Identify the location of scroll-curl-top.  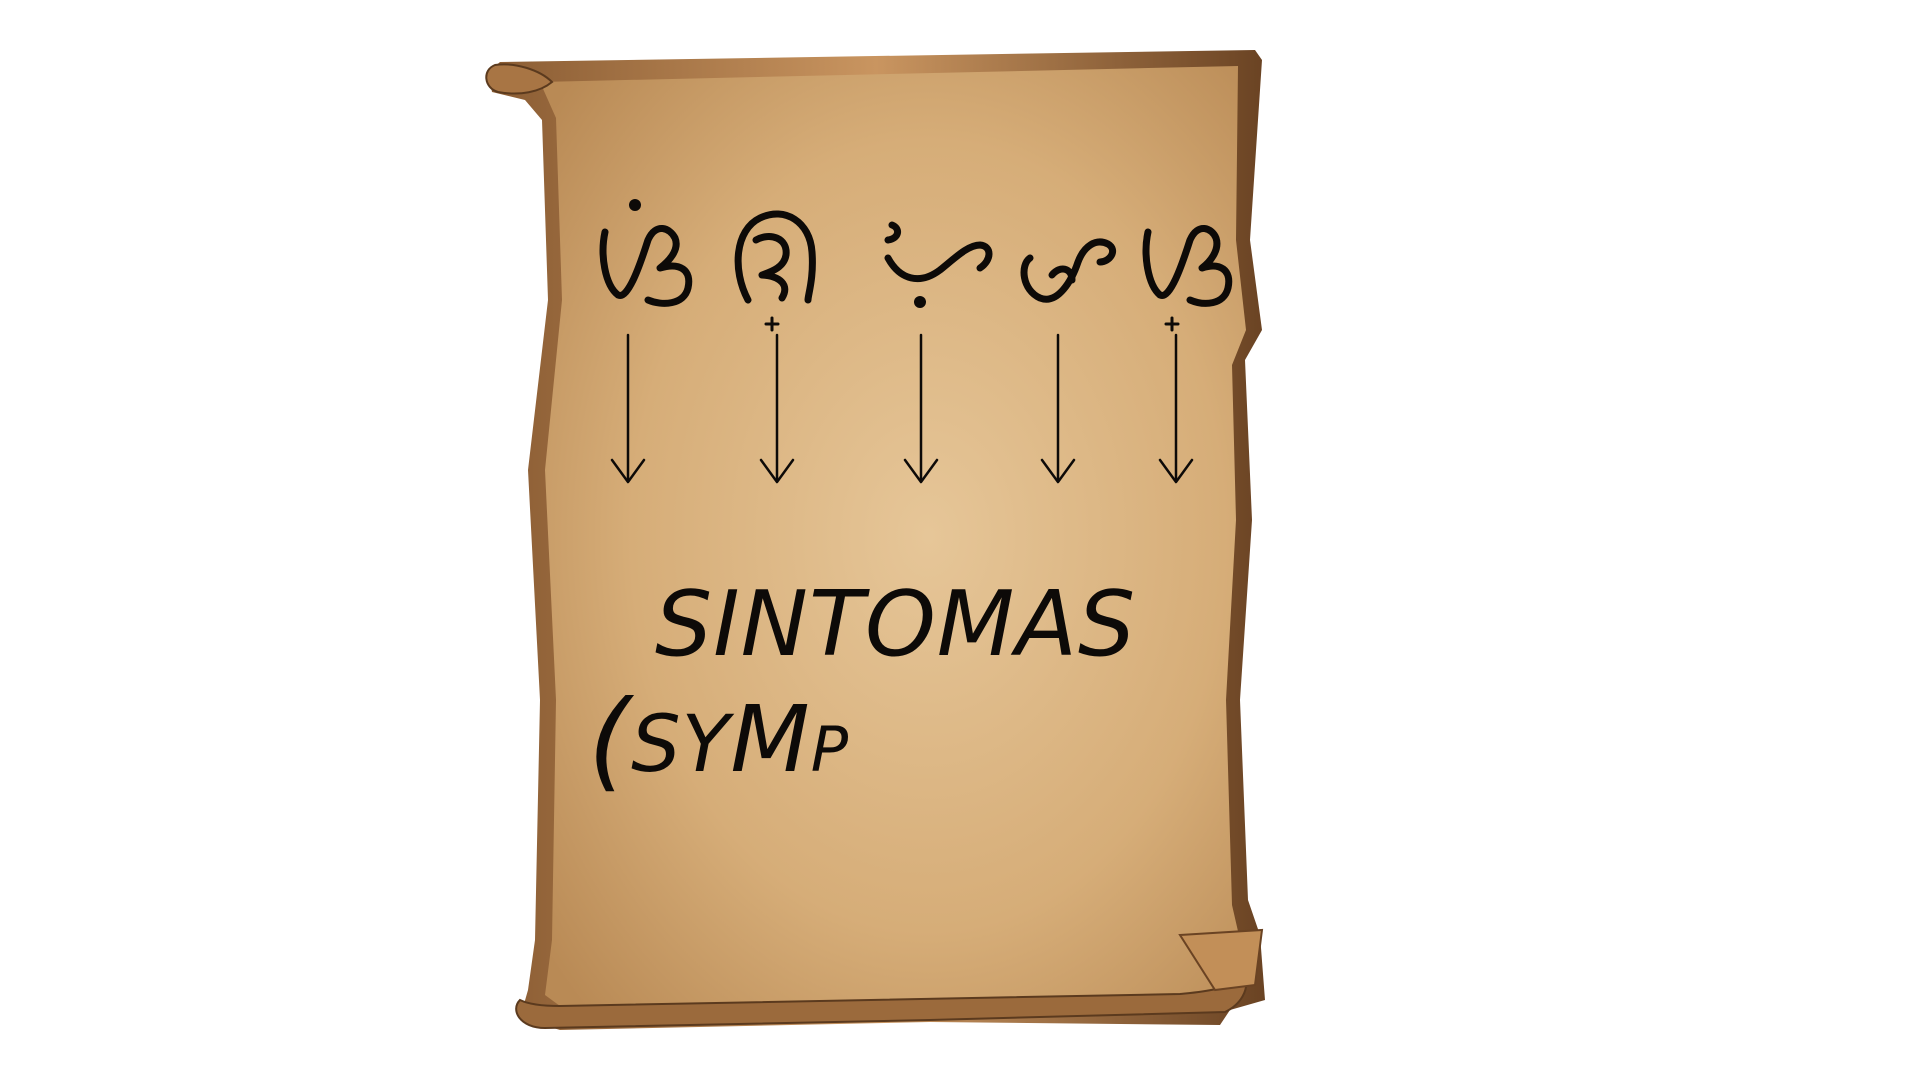
(519, 79).